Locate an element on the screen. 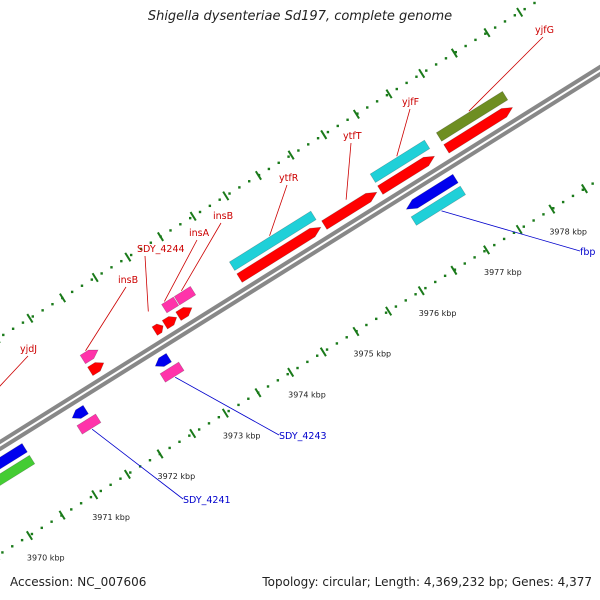  feature-gene-ytfR is located at coordinates (272, 240).